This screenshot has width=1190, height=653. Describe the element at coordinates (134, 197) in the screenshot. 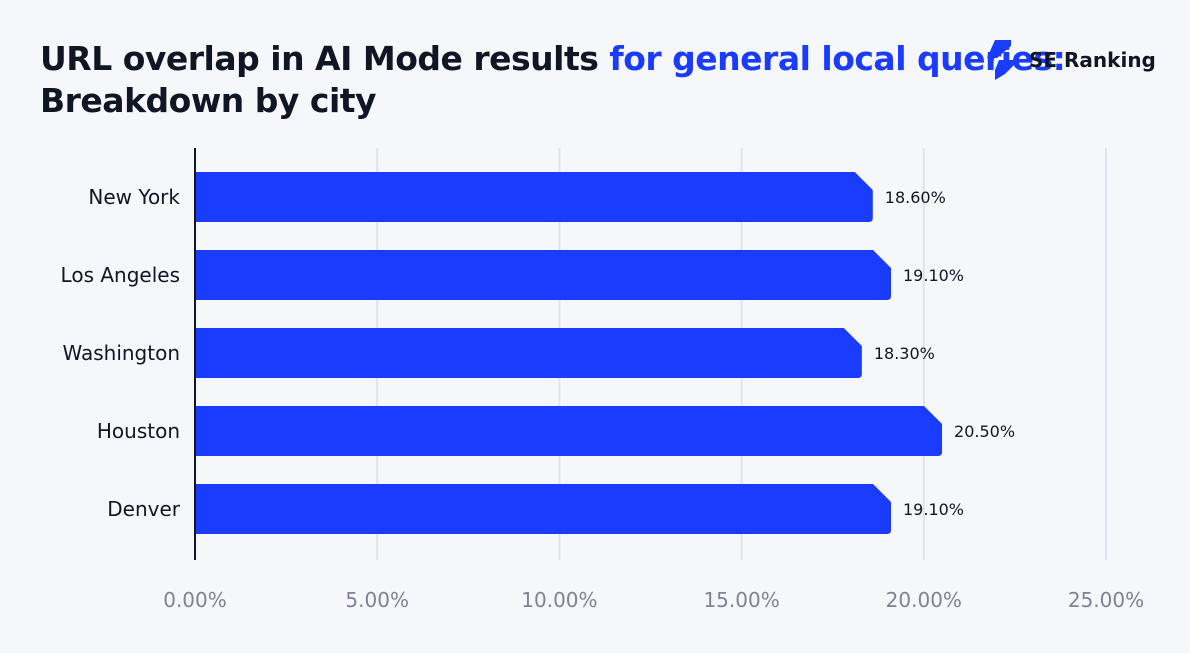

I see `category-label: New York` at that location.